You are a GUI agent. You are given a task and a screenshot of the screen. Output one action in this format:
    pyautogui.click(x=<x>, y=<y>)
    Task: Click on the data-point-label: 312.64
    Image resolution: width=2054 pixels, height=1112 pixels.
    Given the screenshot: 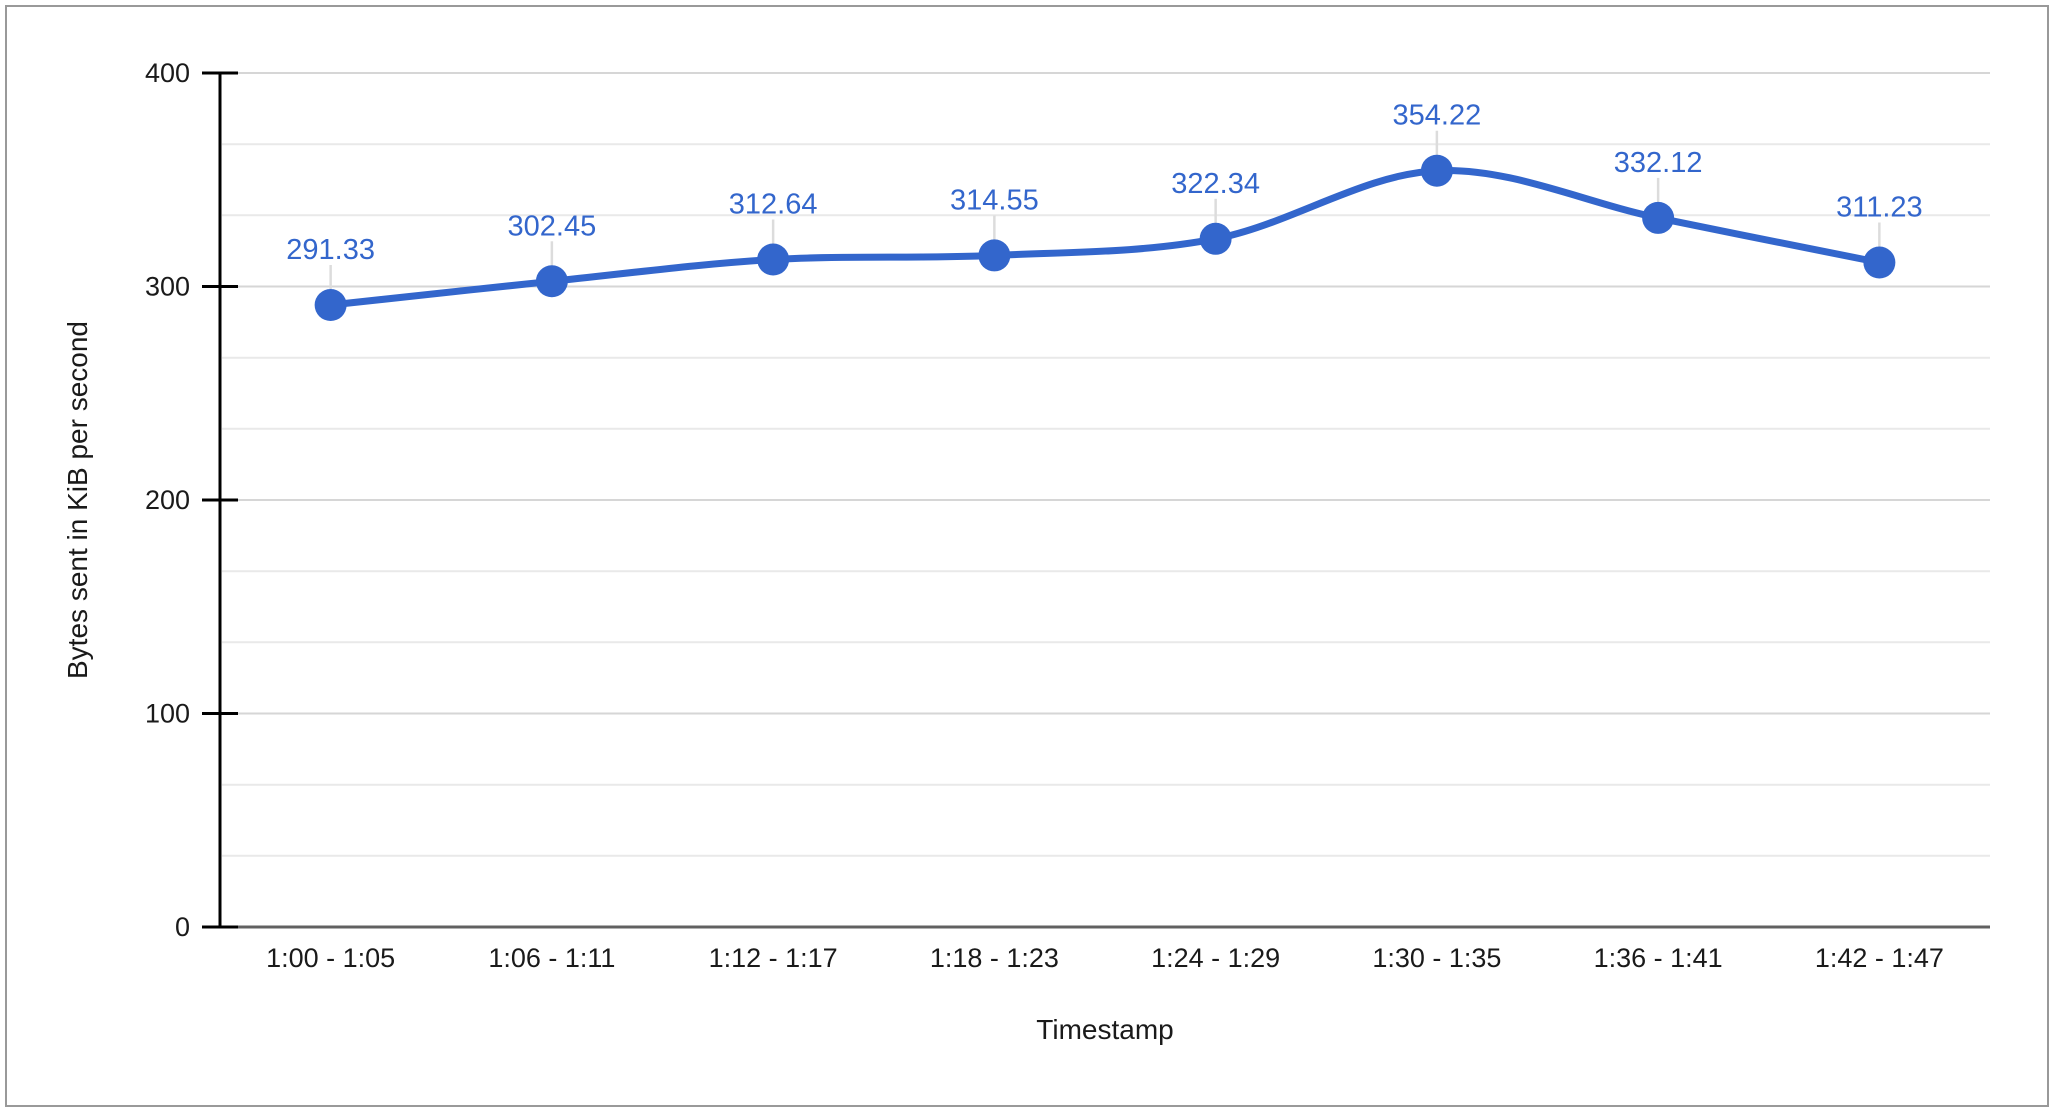 What is the action you would take?
    pyautogui.click(x=773, y=205)
    